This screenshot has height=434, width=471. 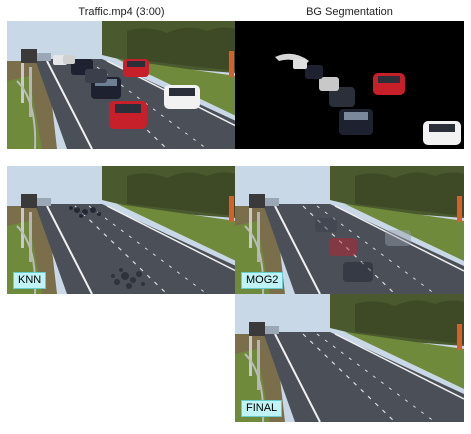 I want to click on car-white-right, so click(x=182, y=97).